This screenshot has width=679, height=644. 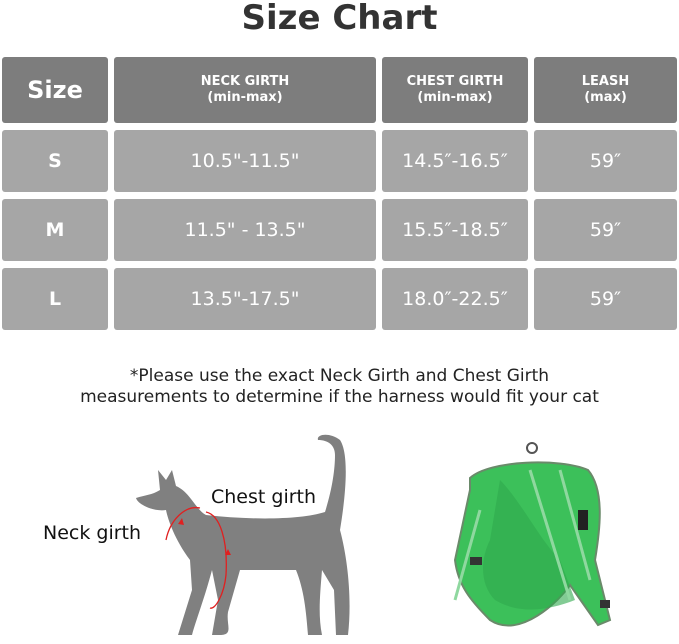 What do you see at coordinates (245, 299) in the screenshot?
I see `table-cell-neck: 13.5"-17.5"` at bounding box center [245, 299].